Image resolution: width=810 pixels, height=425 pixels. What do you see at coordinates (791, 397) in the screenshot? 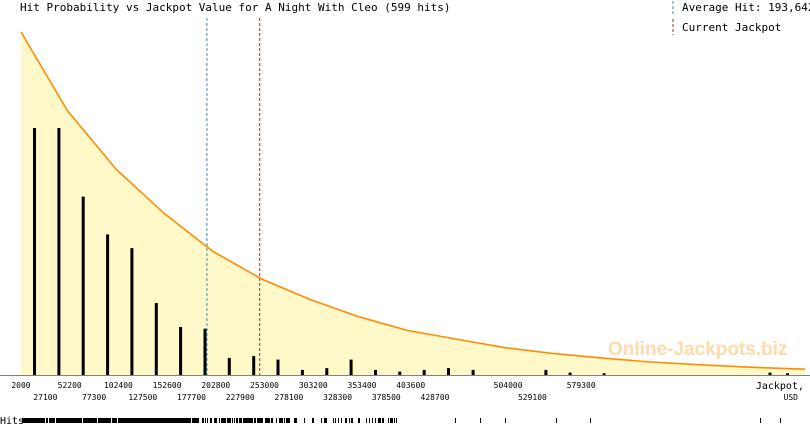
I see `x-axis-label-line2: USD` at bounding box center [791, 397].